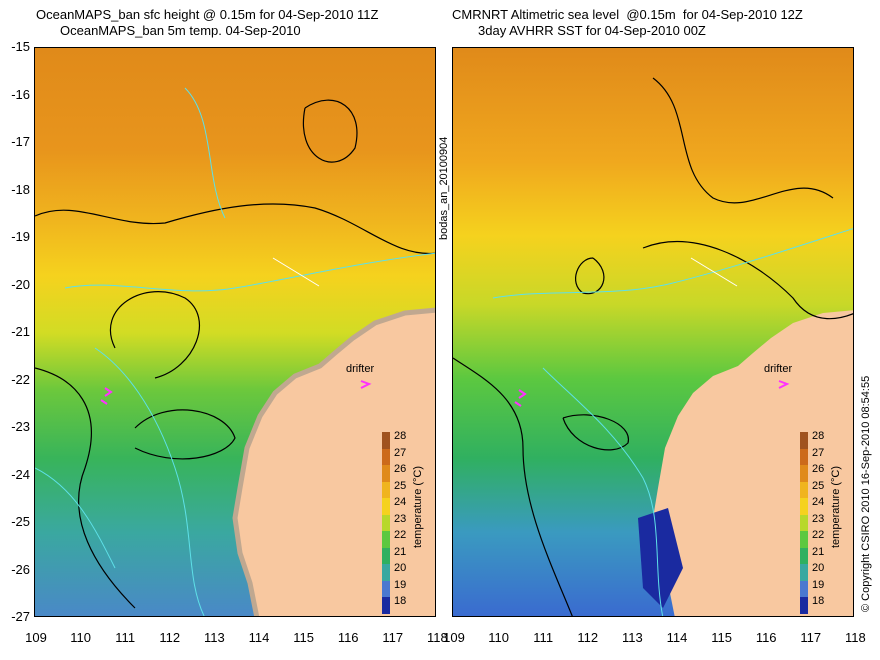 Image resolution: width=880 pixels, height=660 pixels. What do you see at coordinates (20, 521) in the screenshot?
I see `y-tick-label: -25` at bounding box center [20, 521].